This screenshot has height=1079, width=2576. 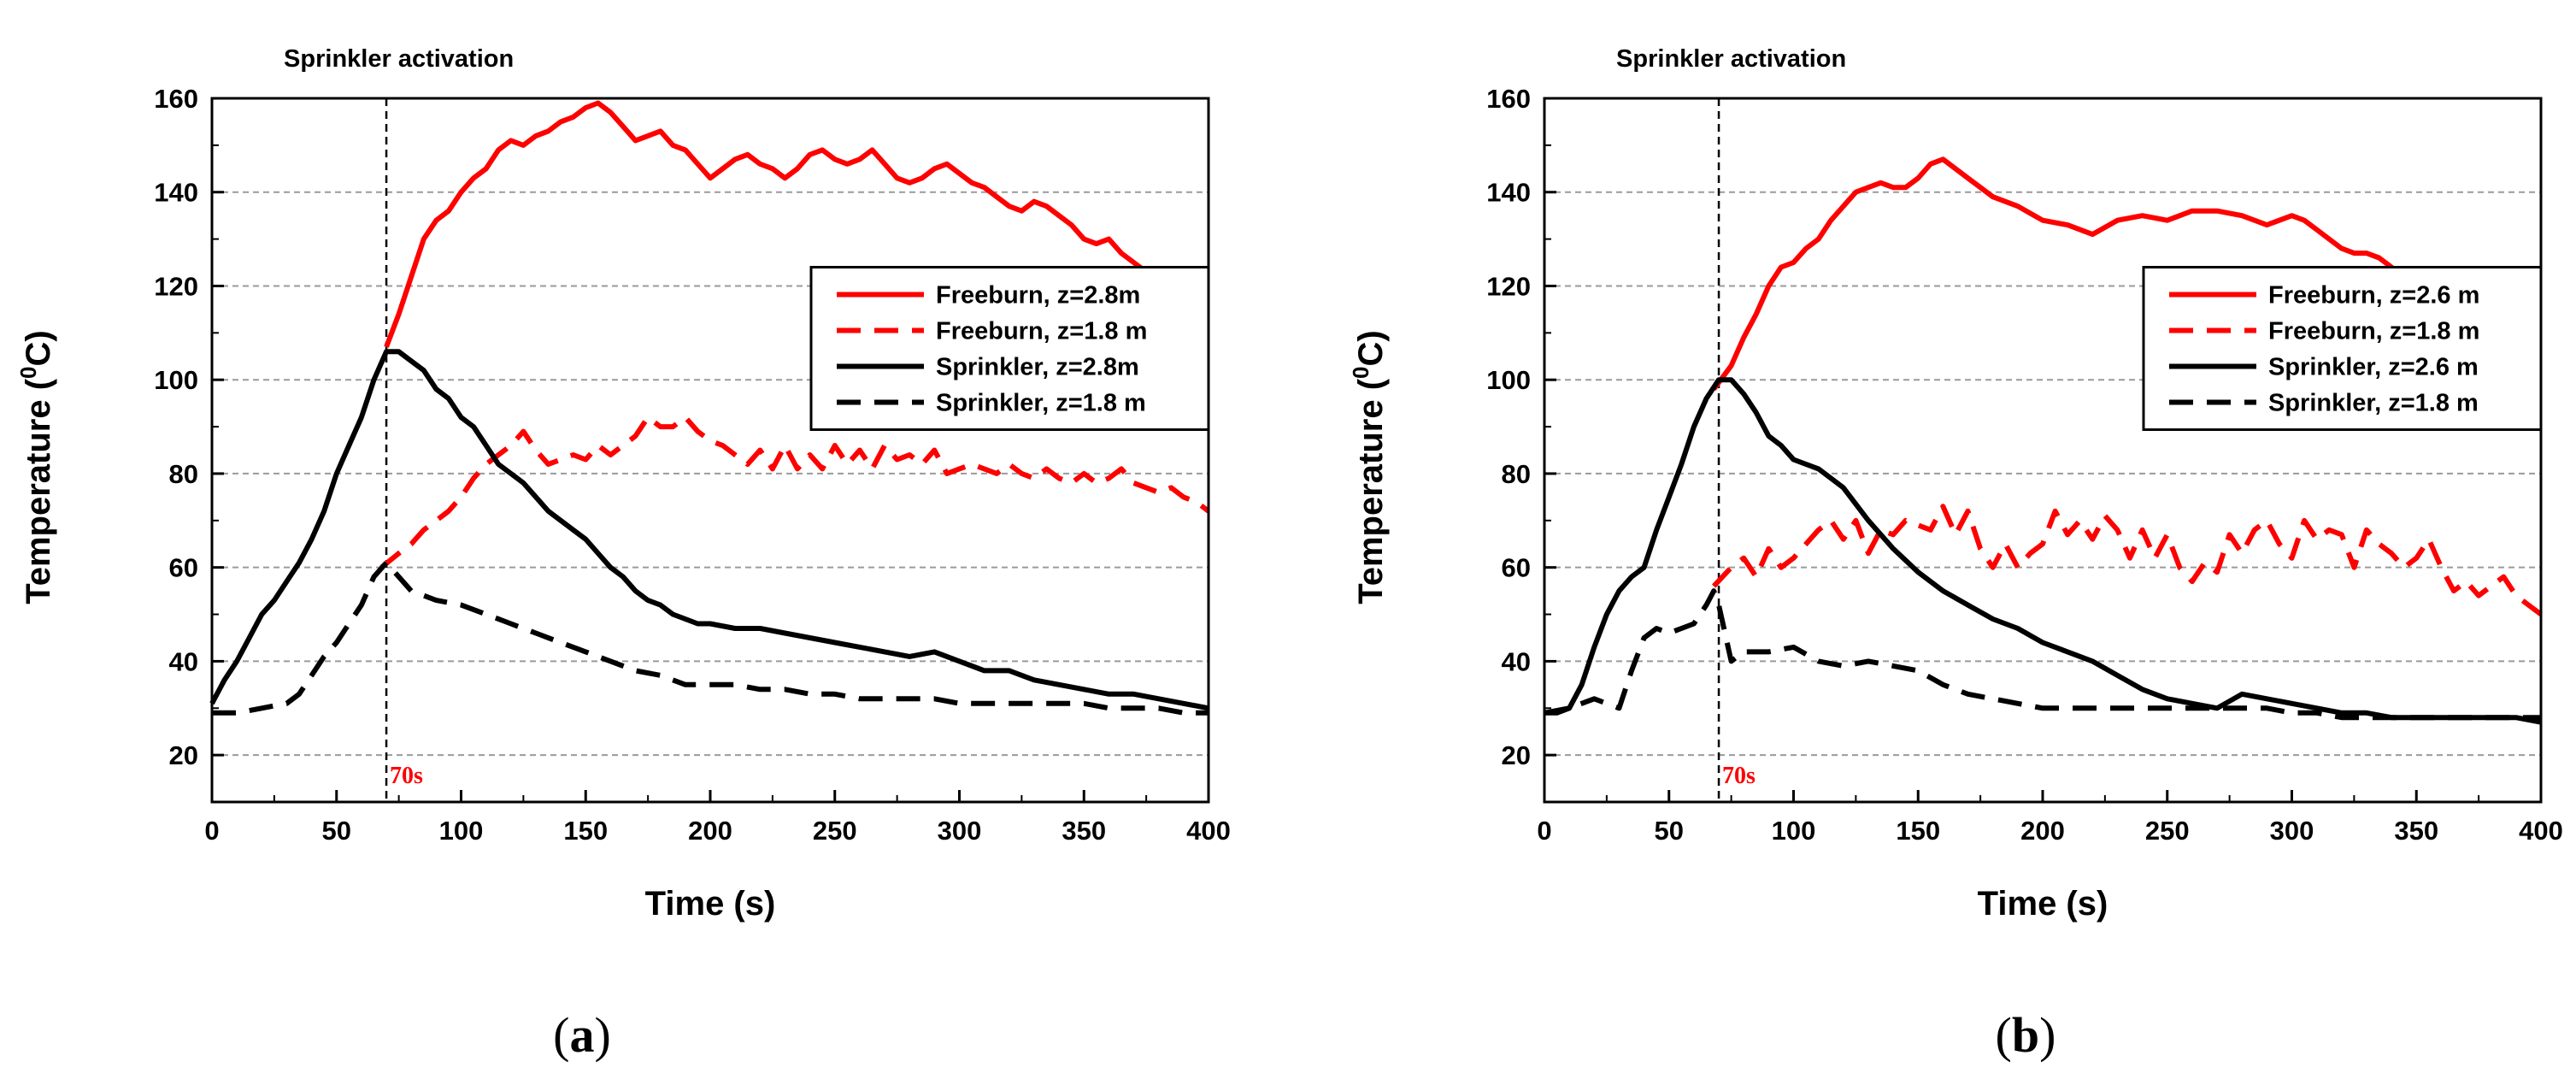 What do you see at coordinates (2373, 367) in the screenshot?
I see `legend-label-2: Sprinkler, z=2.6 m` at bounding box center [2373, 367].